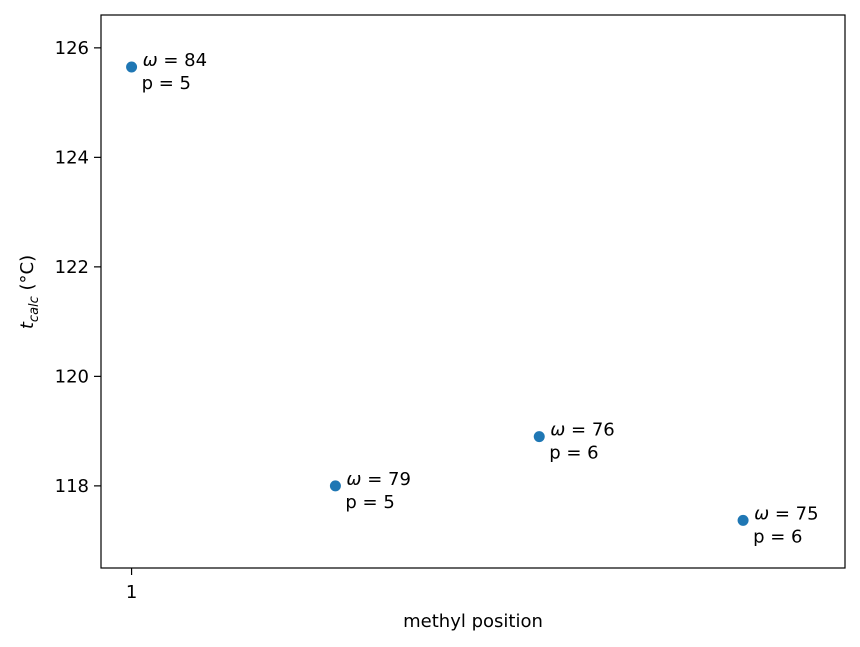 The width and height of the screenshot is (860, 647). I want to click on point-label-p-2: p = 5, so click(369, 502).